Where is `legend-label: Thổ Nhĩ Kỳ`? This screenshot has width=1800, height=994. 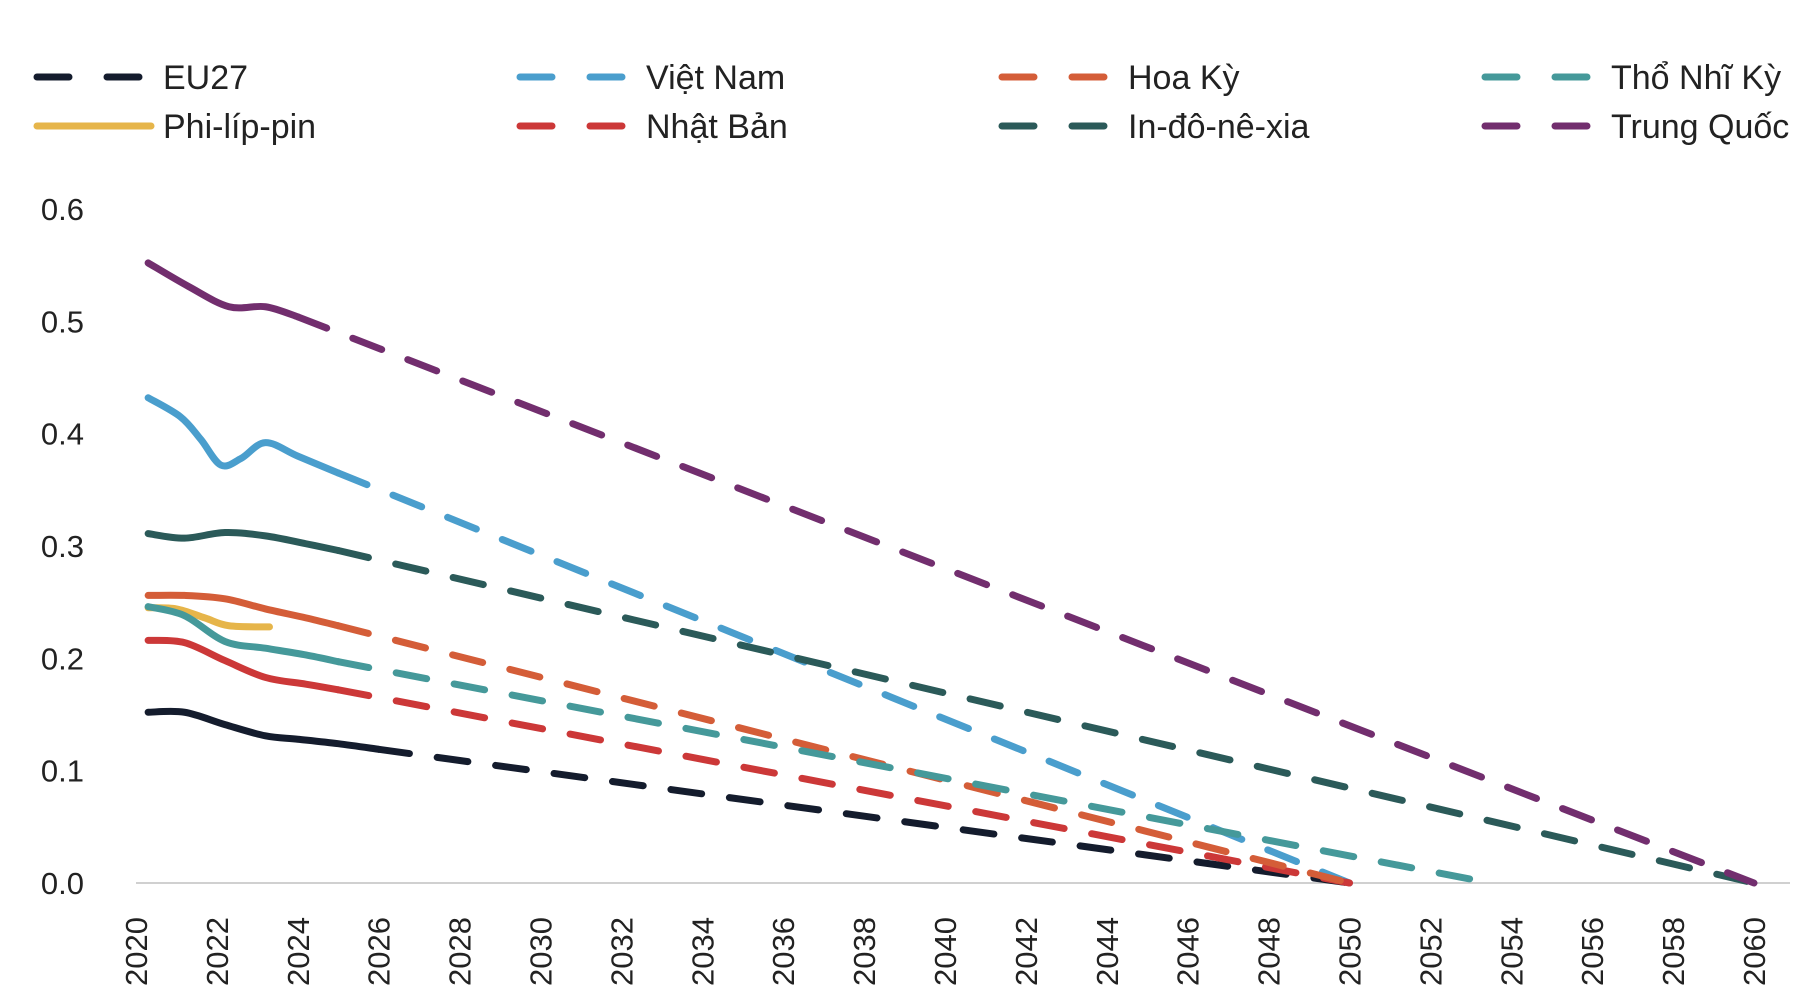
legend-label: Thổ Nhĩ Kỳ is located at coordinates (1696, 78).